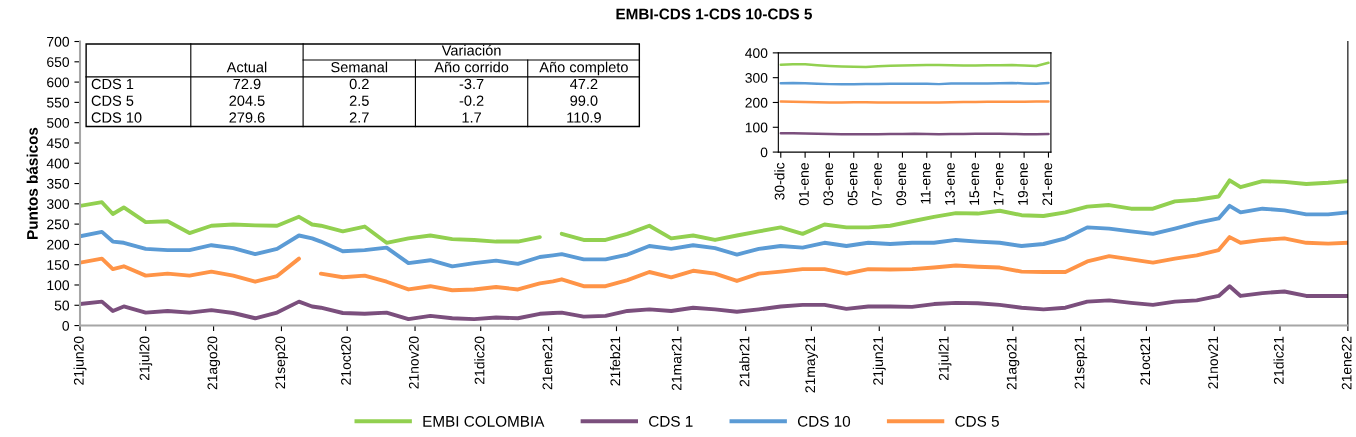 The width and height of the screenshot is (1356, 437). What do you see at coordinates (1213, 362) in the screenshot?
I see `x-tick-label: 21nov21` at bounding box center [1213, 362].